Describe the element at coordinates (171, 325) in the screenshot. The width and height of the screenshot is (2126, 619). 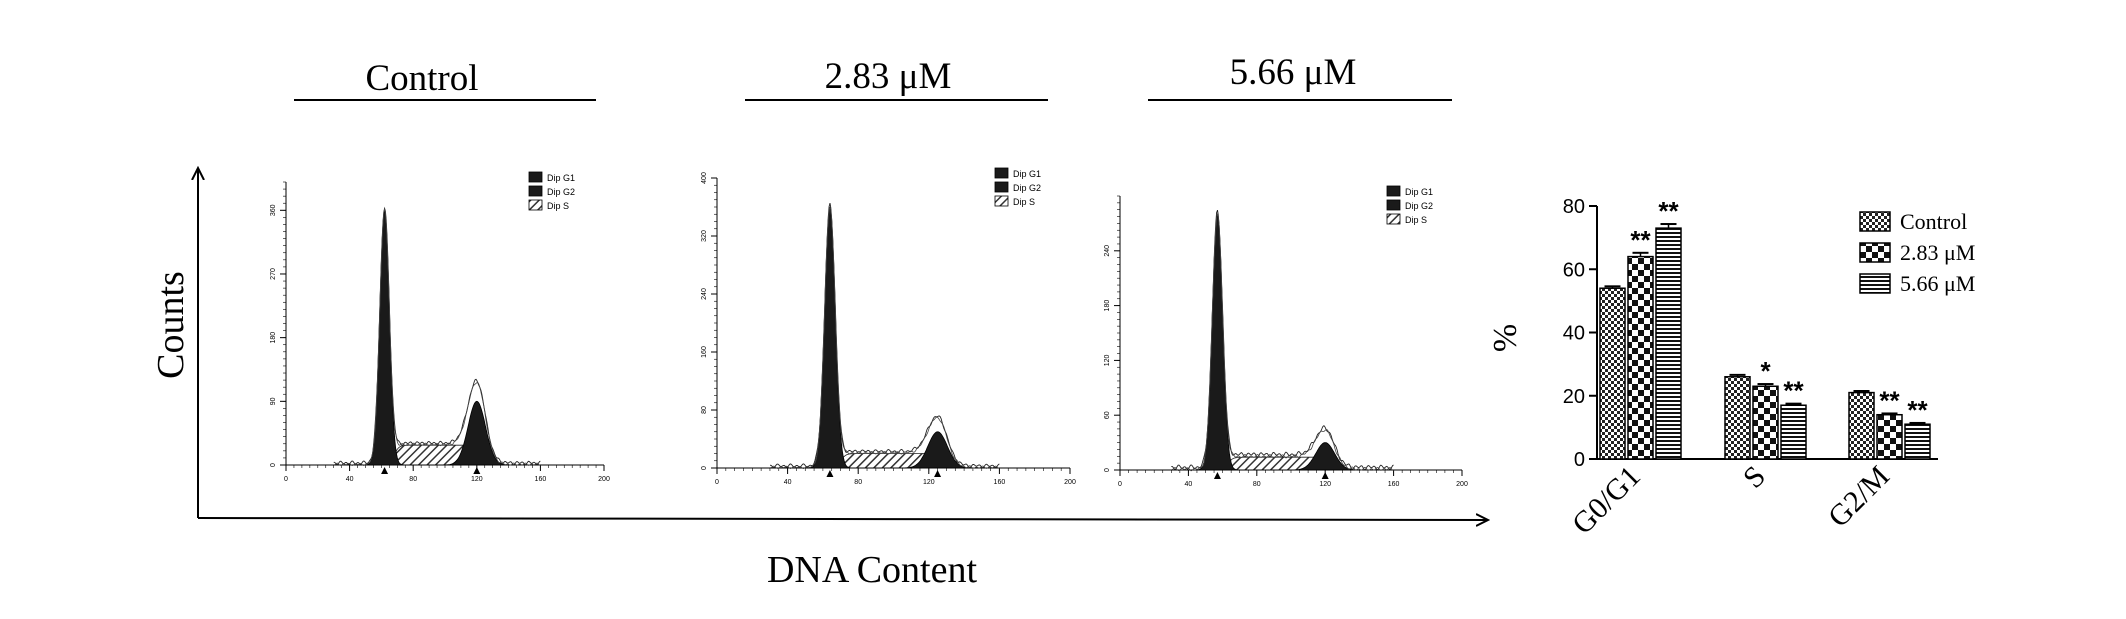
I see `counts-axis-label: Counts` at that location.